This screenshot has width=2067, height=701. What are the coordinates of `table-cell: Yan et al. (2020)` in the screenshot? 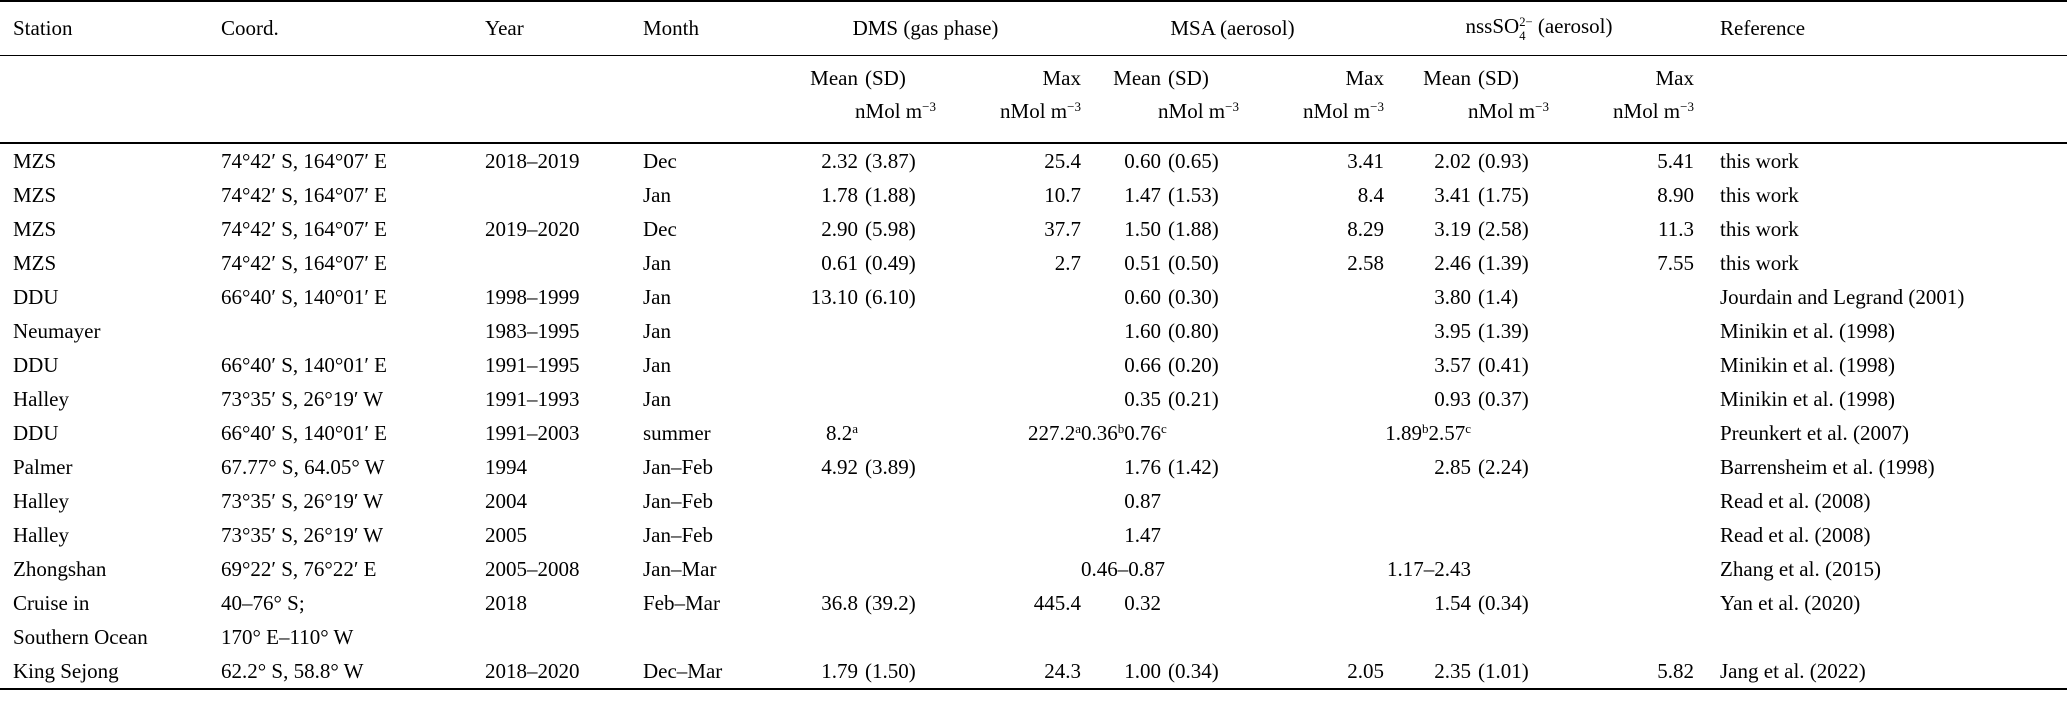 It's located at (1790, 603).